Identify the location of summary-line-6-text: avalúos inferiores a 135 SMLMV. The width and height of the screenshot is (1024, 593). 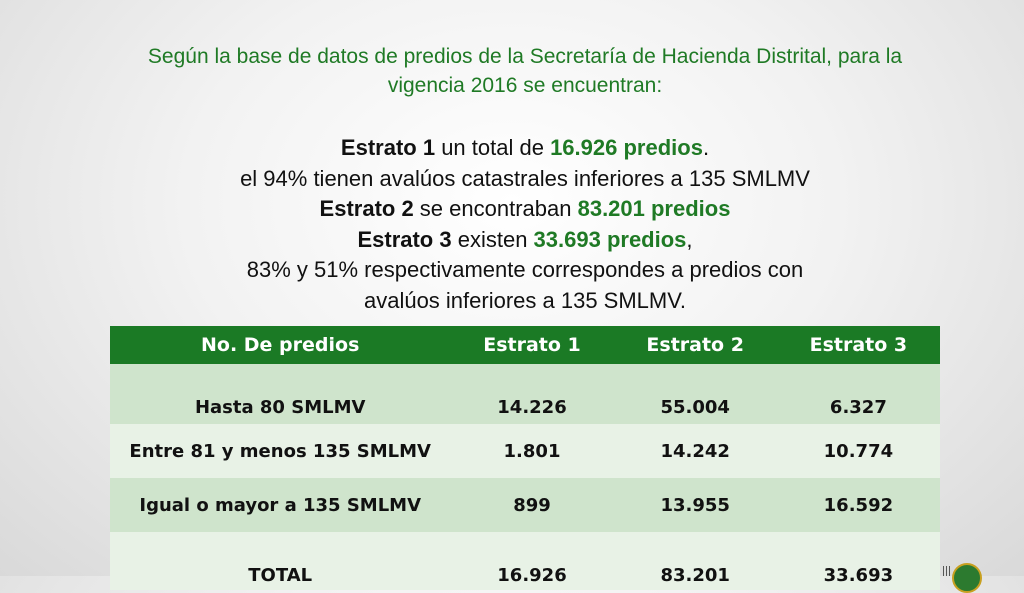
(521, 300).